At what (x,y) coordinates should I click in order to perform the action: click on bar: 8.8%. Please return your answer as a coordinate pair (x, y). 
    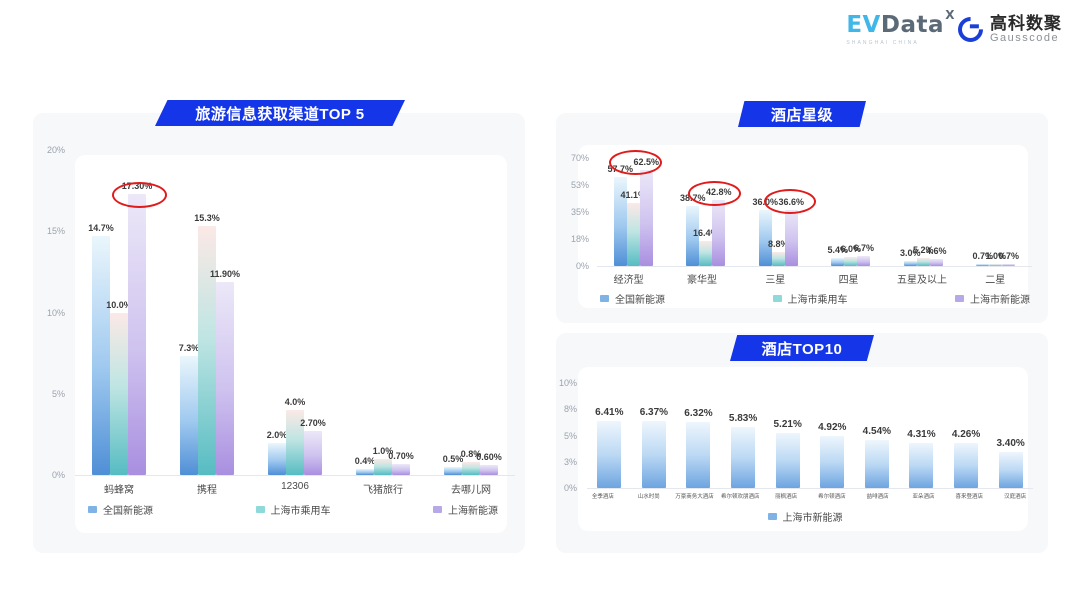
    Looking at the image, I should click on (778, 252).